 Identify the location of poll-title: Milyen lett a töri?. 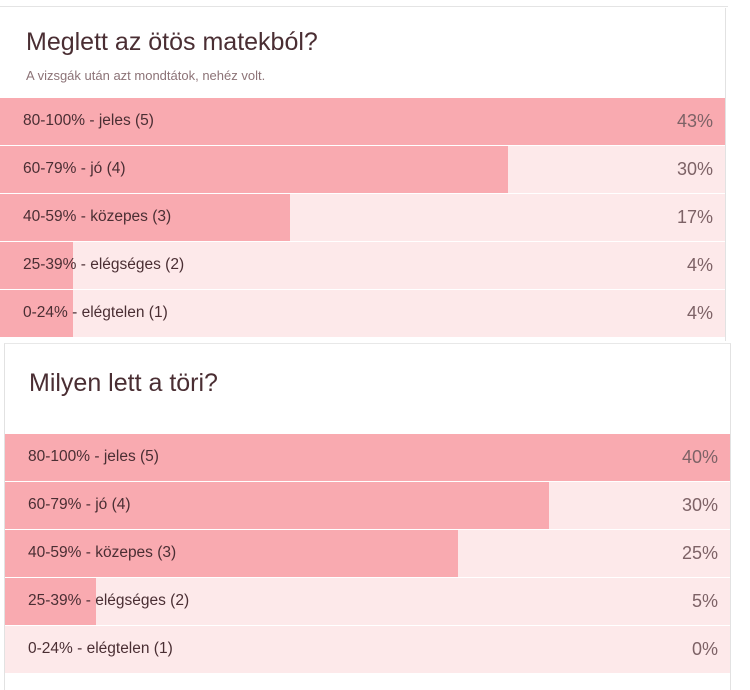
(123, 383).